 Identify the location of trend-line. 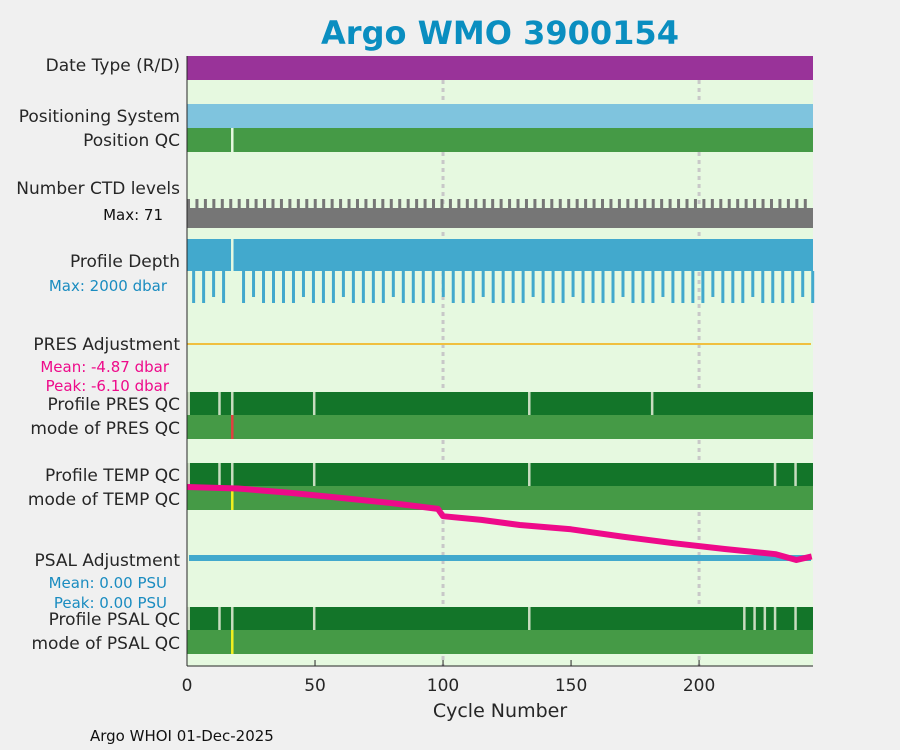
(499, 523).